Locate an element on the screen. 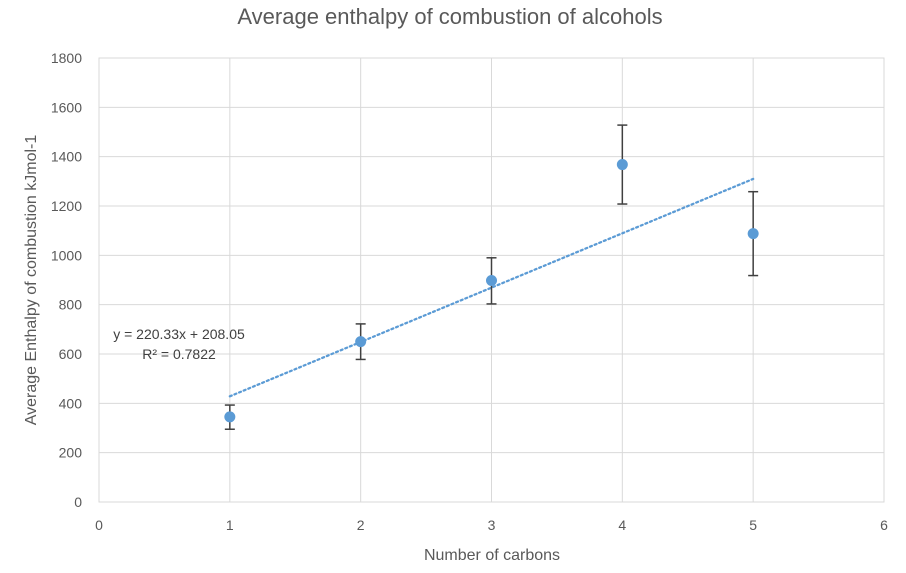 This screenshot has height=573, width=906. x-tick-label: 5 is located at coordinates (753, 525).